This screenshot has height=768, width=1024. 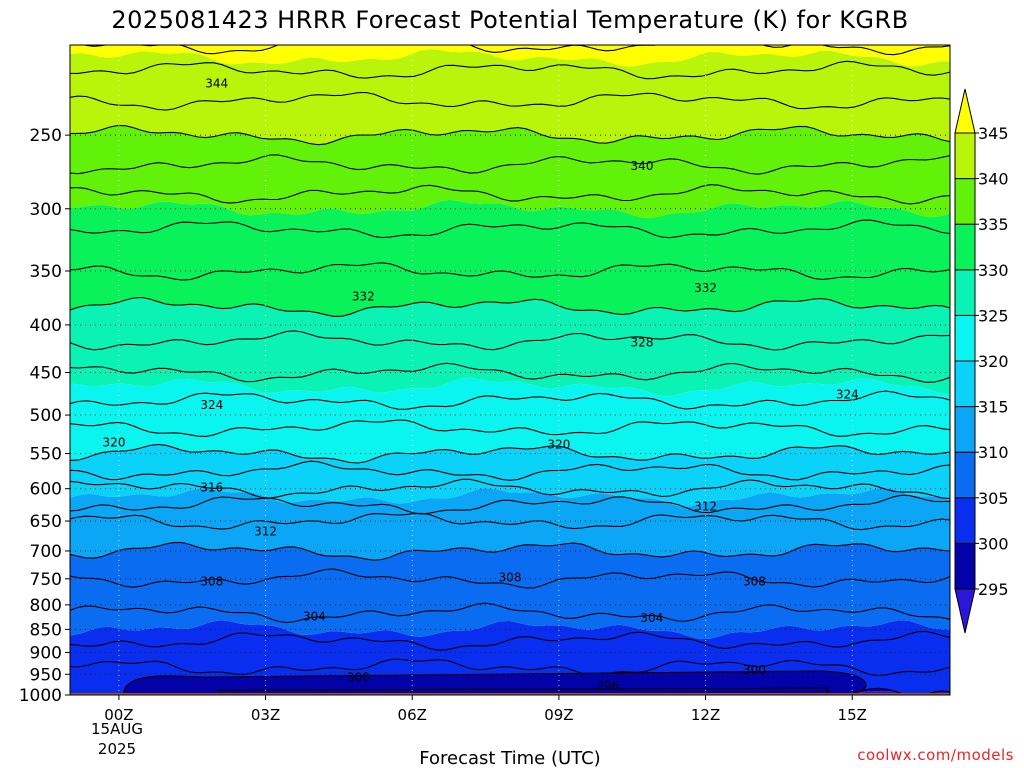 I want to click on colorbar: 295 300 305 310 315 320 325 330 335 340 345, so click(x=981, y=361).